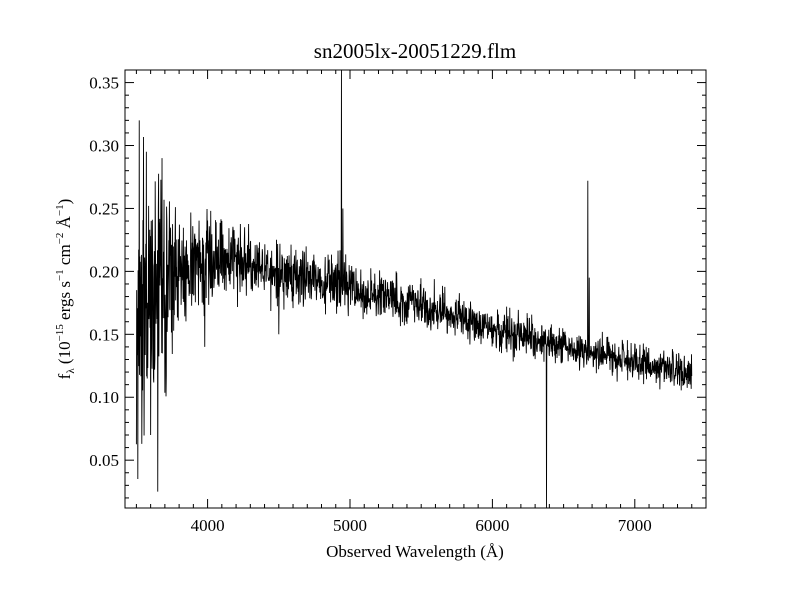 This screenshot has height=612, width=792. Describe the element at coordinates (64, 354) in the screenshot. I see `y-axis-title-part1: (10` at that location.